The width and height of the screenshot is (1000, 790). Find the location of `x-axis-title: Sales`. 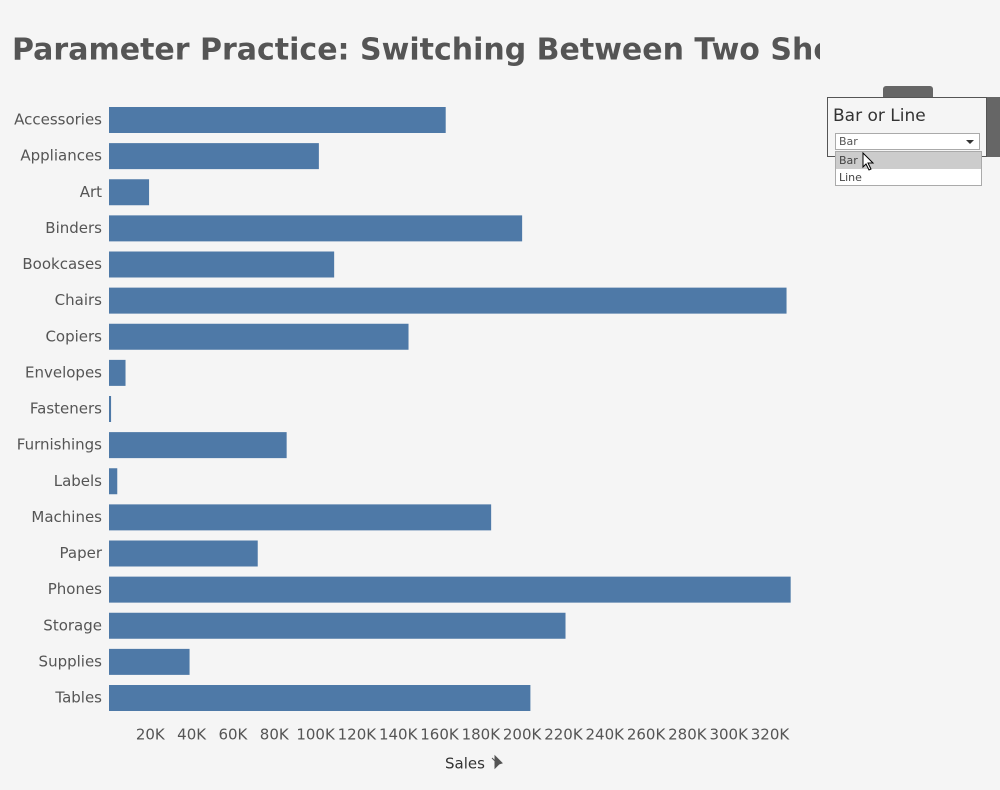

x-axis-title: Sales is located at coordinates (465, 764).